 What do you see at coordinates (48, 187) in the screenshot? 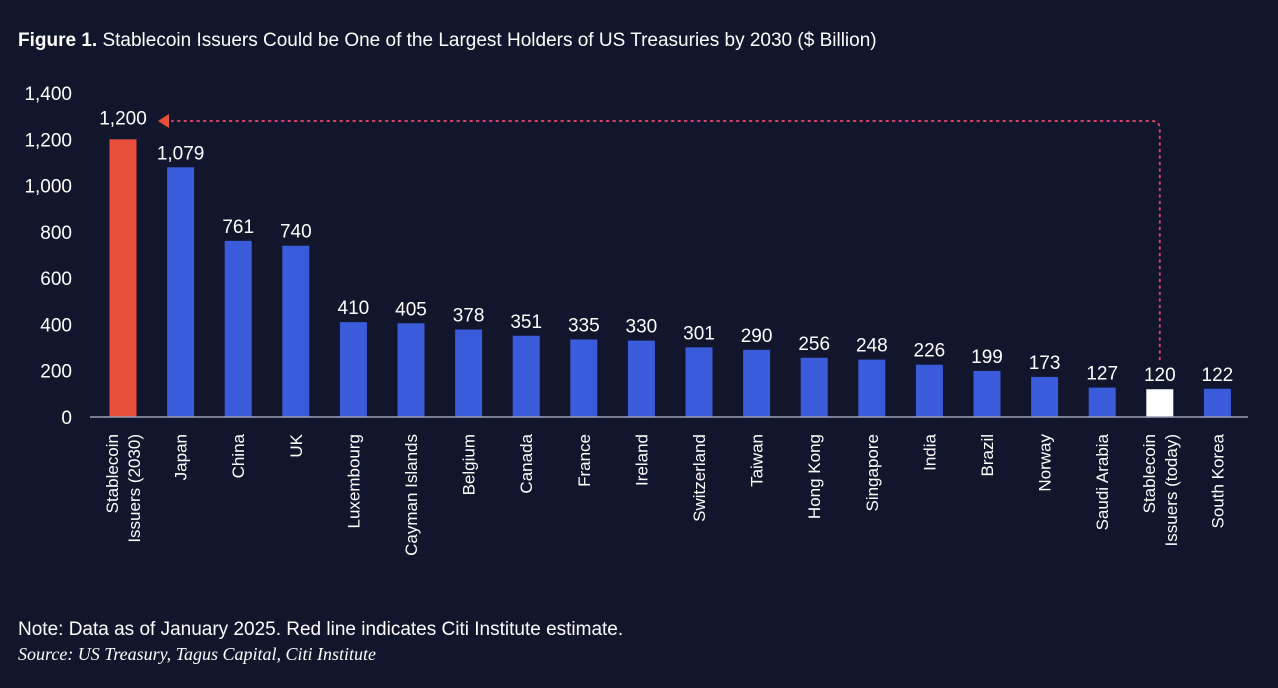
I see `y-tick-label: 1,000` at bounding box center [48, 187].